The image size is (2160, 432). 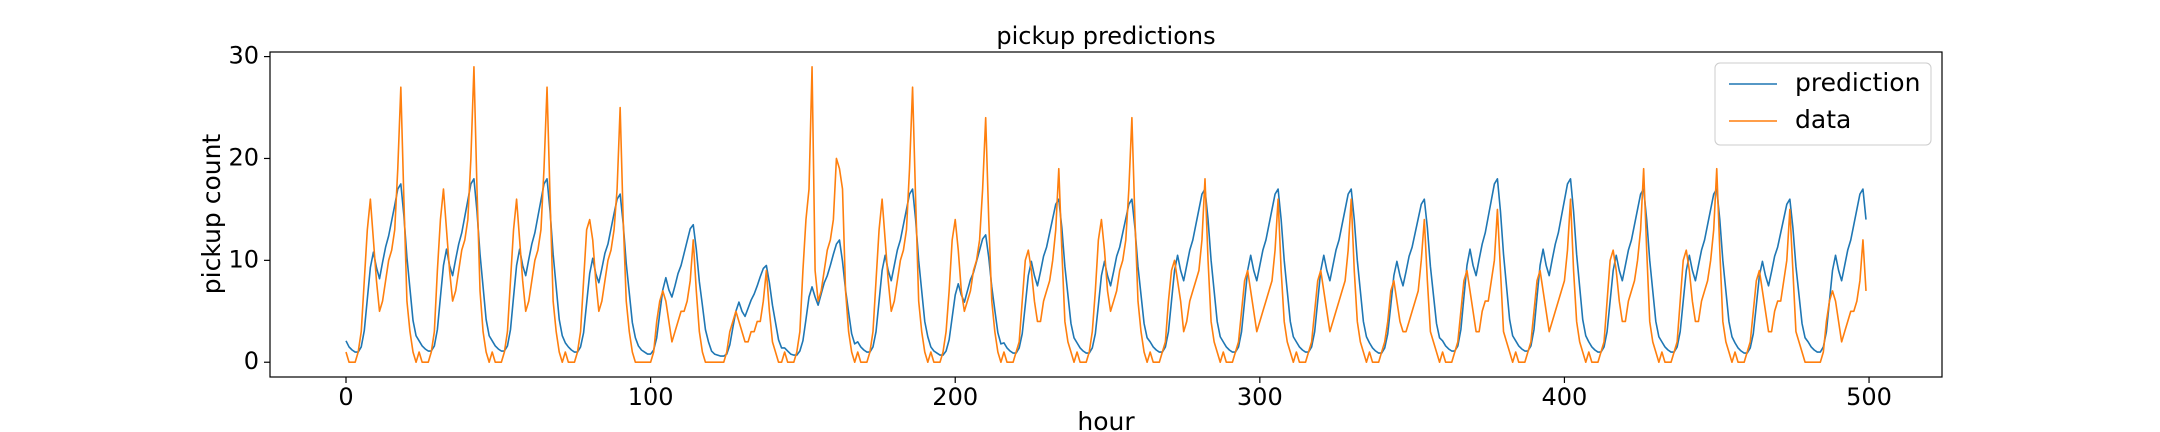 What do you see at coordinates (1823, 119) in the screenshot?
I see `legend-label: data` at bounding box center [1823, 119].